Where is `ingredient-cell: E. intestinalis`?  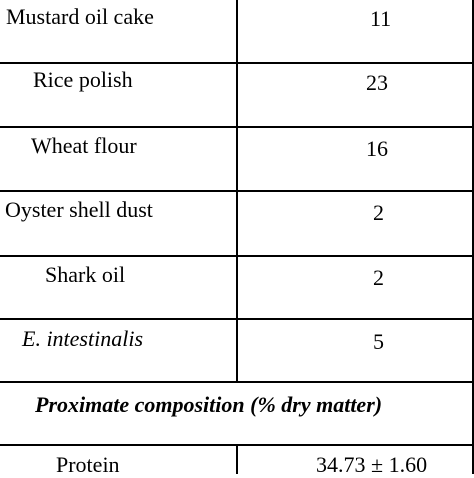
ingredient-cell: E. intestinalis is located at coordinates (82, 338).